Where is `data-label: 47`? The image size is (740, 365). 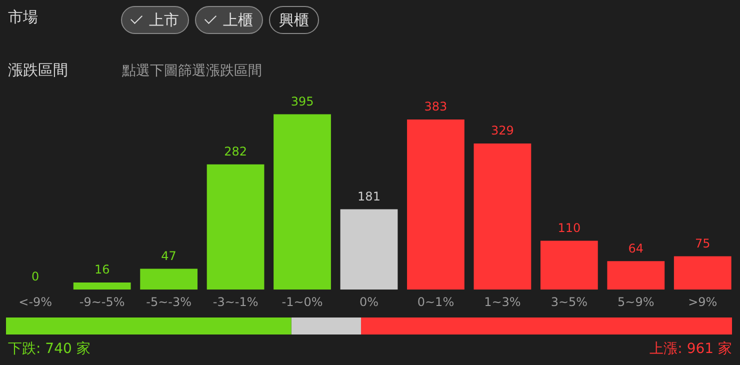 data-label: 47 is located at coordinates (168, 255).